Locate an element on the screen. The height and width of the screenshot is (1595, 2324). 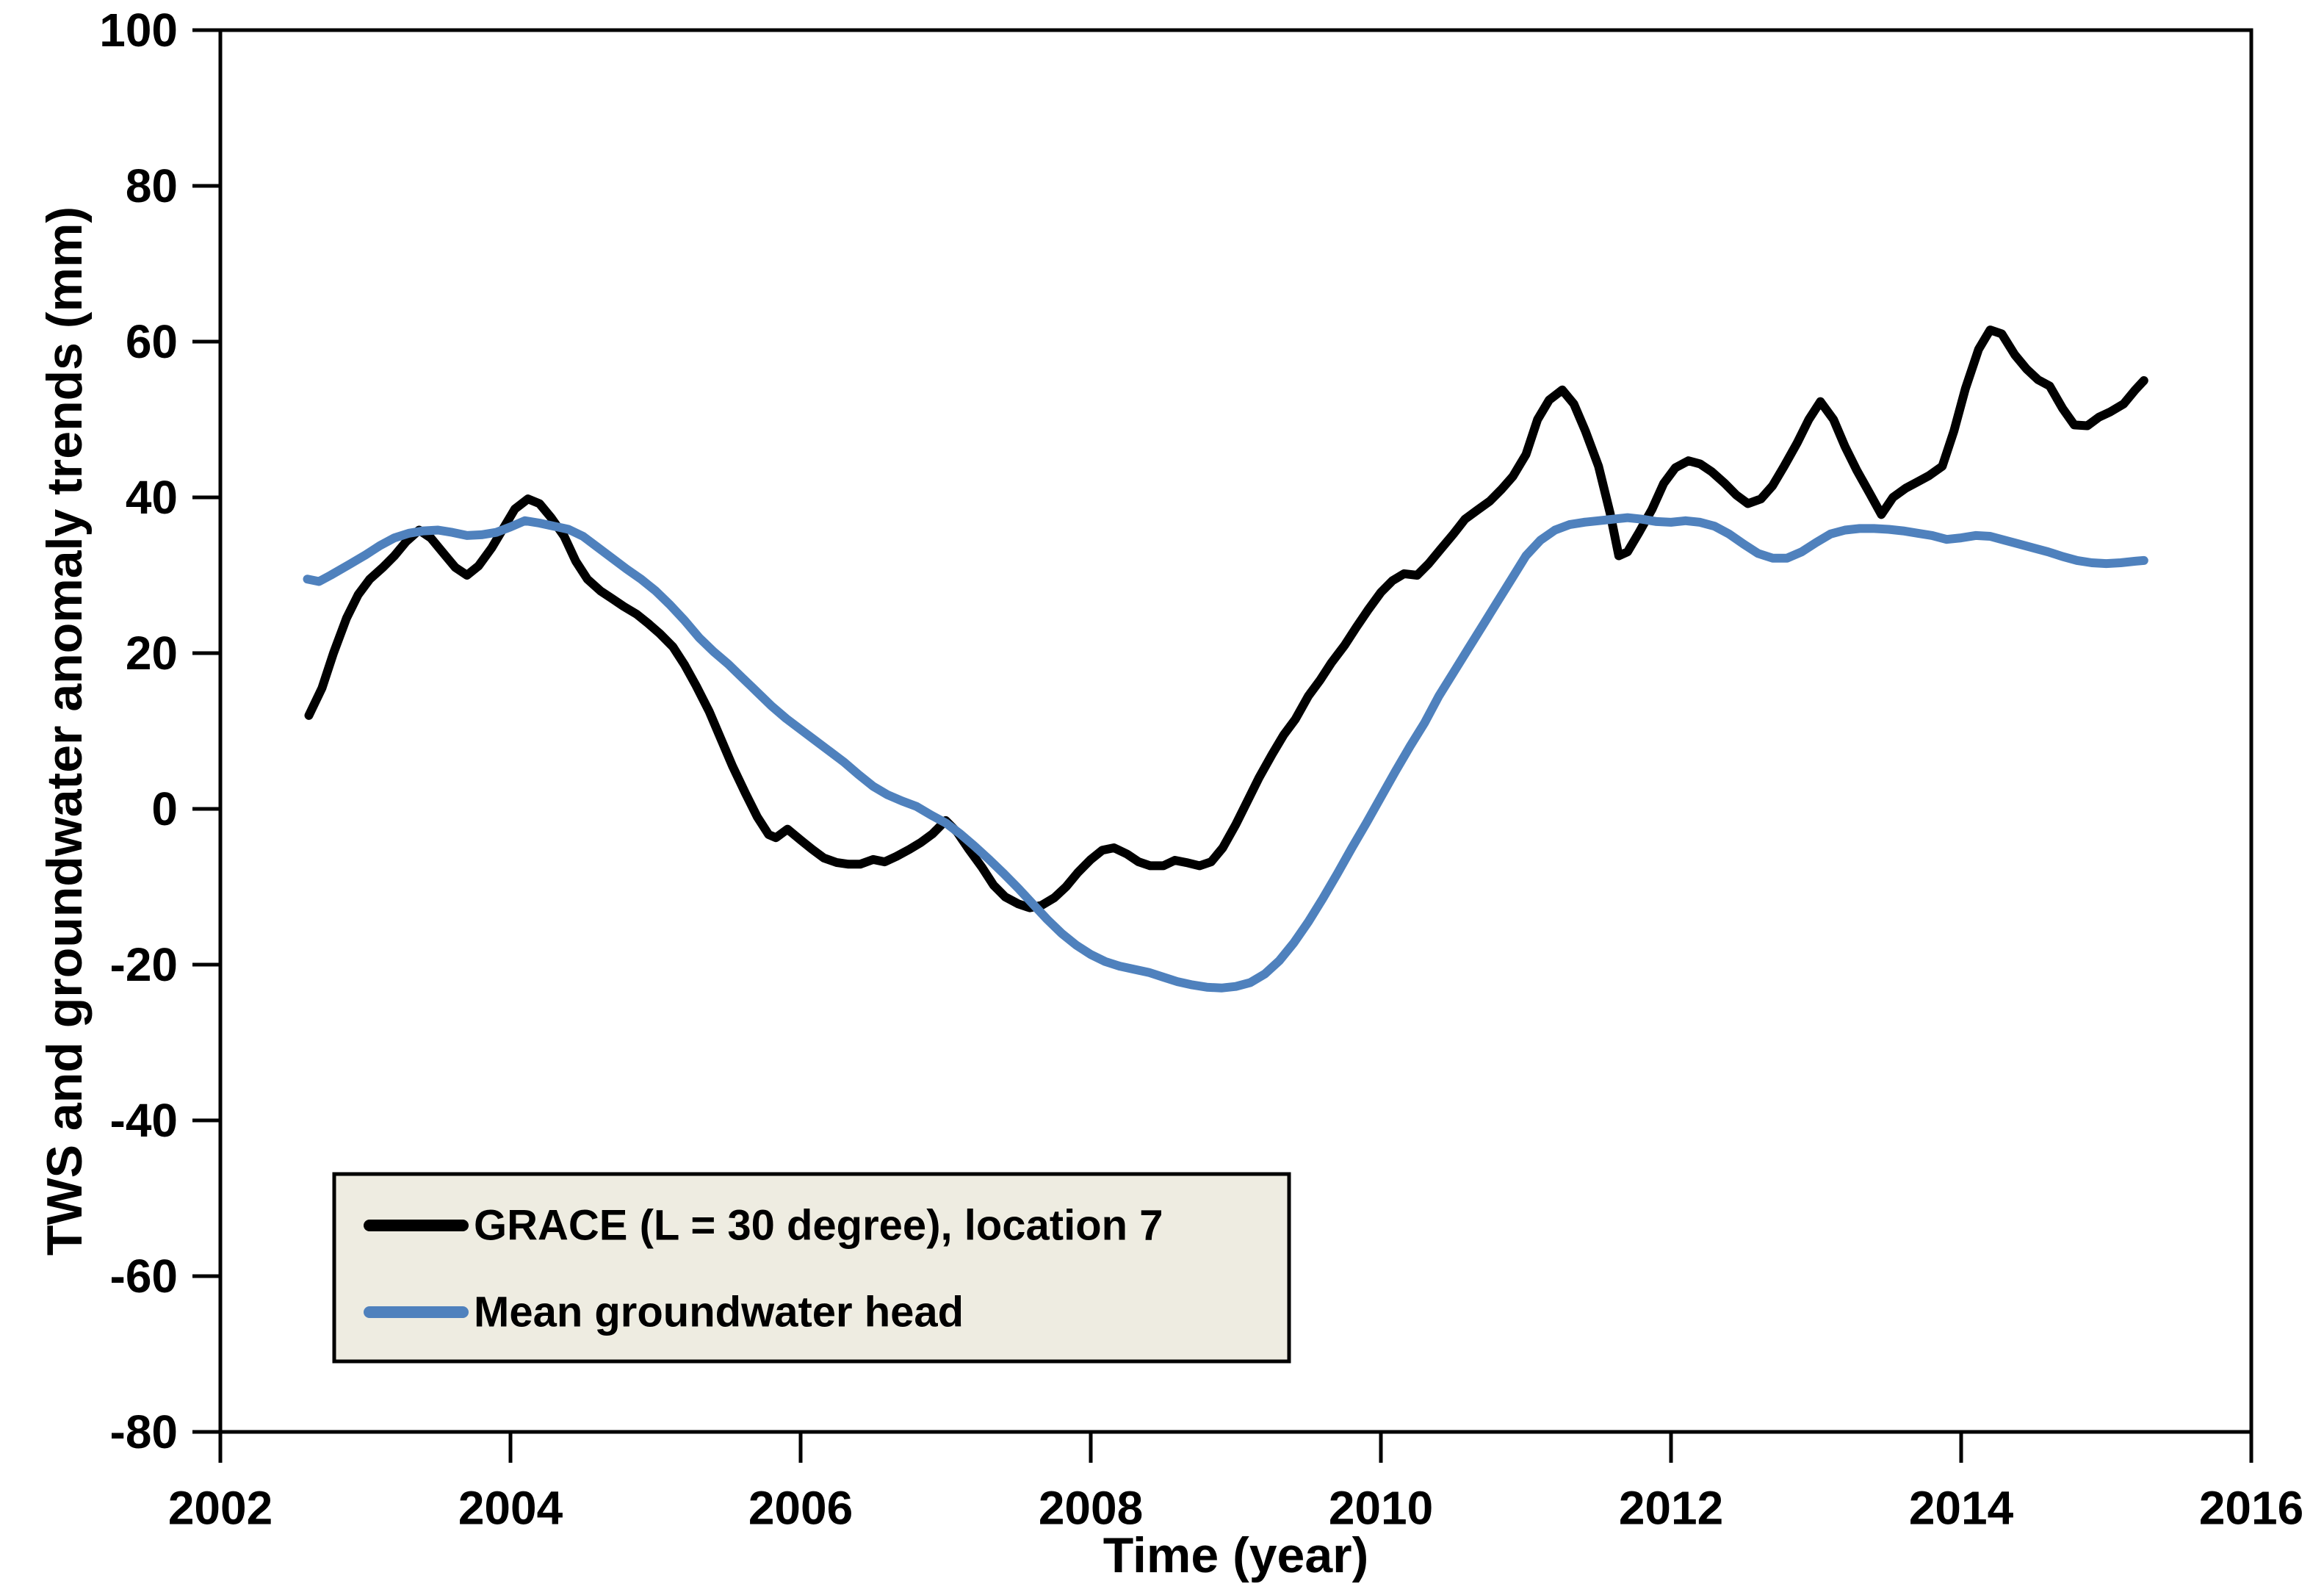
y-axis-tick-label: 0 is located at coordinates (164, 808).